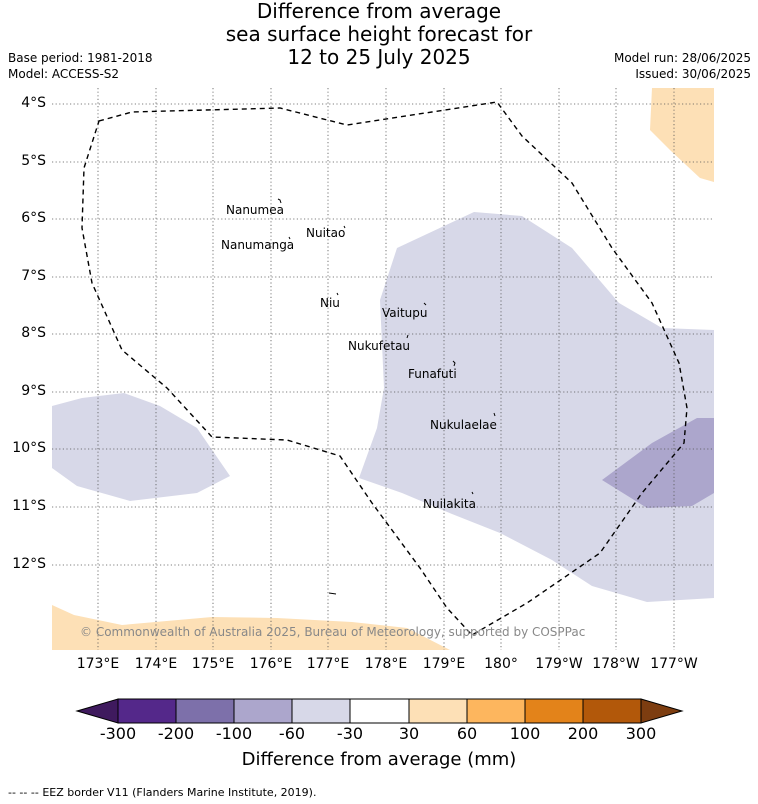 The width and height of the screenshot is (758, 804). I want to click on island-label-vaitupu: Vaitupu, so click(405, 313).